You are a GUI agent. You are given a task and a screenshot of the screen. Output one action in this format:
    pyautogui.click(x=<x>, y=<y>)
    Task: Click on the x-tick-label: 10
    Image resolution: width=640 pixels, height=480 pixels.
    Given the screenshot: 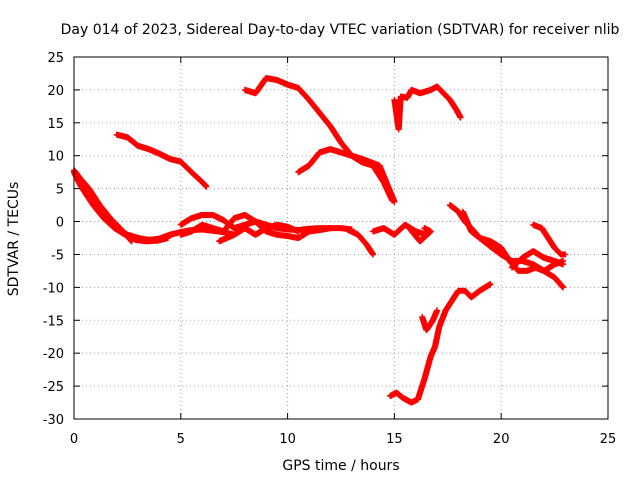 What is the action you would take?
    pyautogui.click(x=287, y=439)
    